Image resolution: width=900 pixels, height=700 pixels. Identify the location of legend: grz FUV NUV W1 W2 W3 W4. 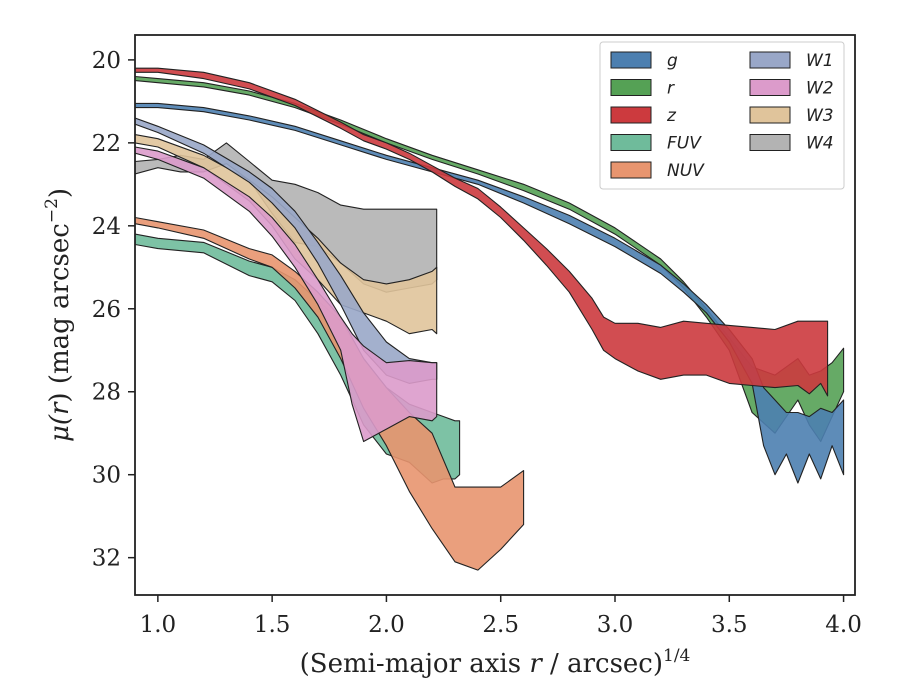
(722, 115).